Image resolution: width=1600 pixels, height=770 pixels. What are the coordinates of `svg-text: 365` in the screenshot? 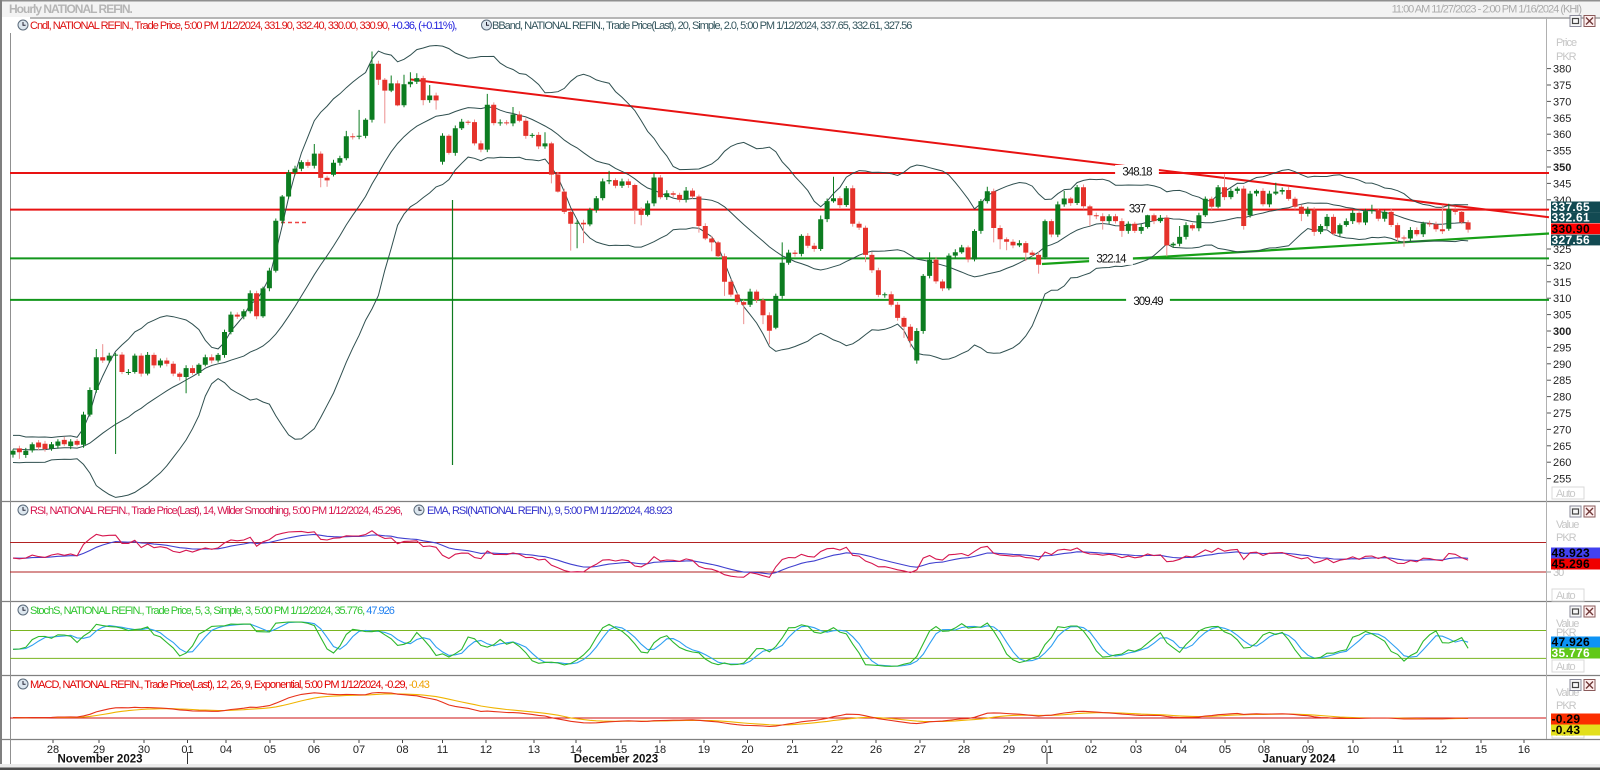 It's located at (1562, 119).